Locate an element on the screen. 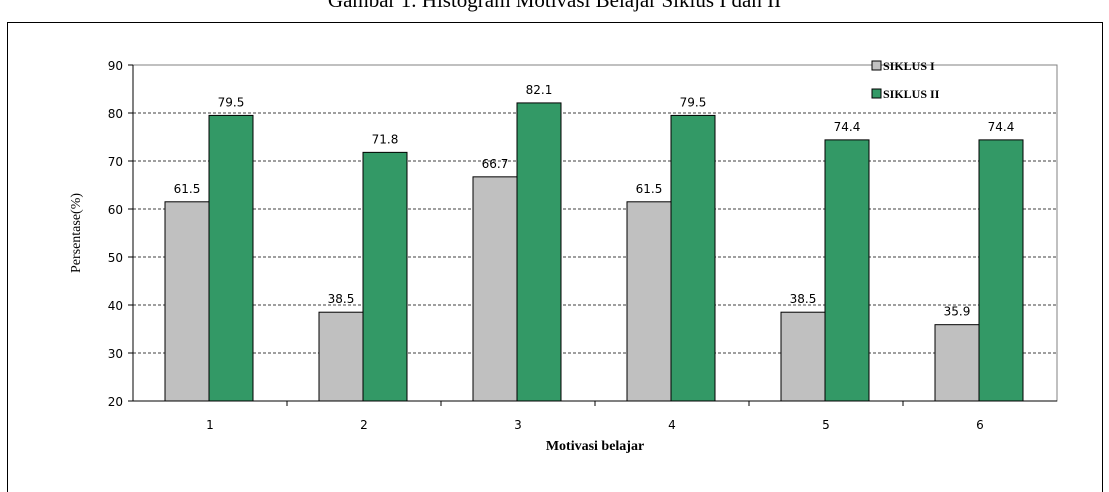  y-tick-label: 70 is located at coordinates (115, 162).